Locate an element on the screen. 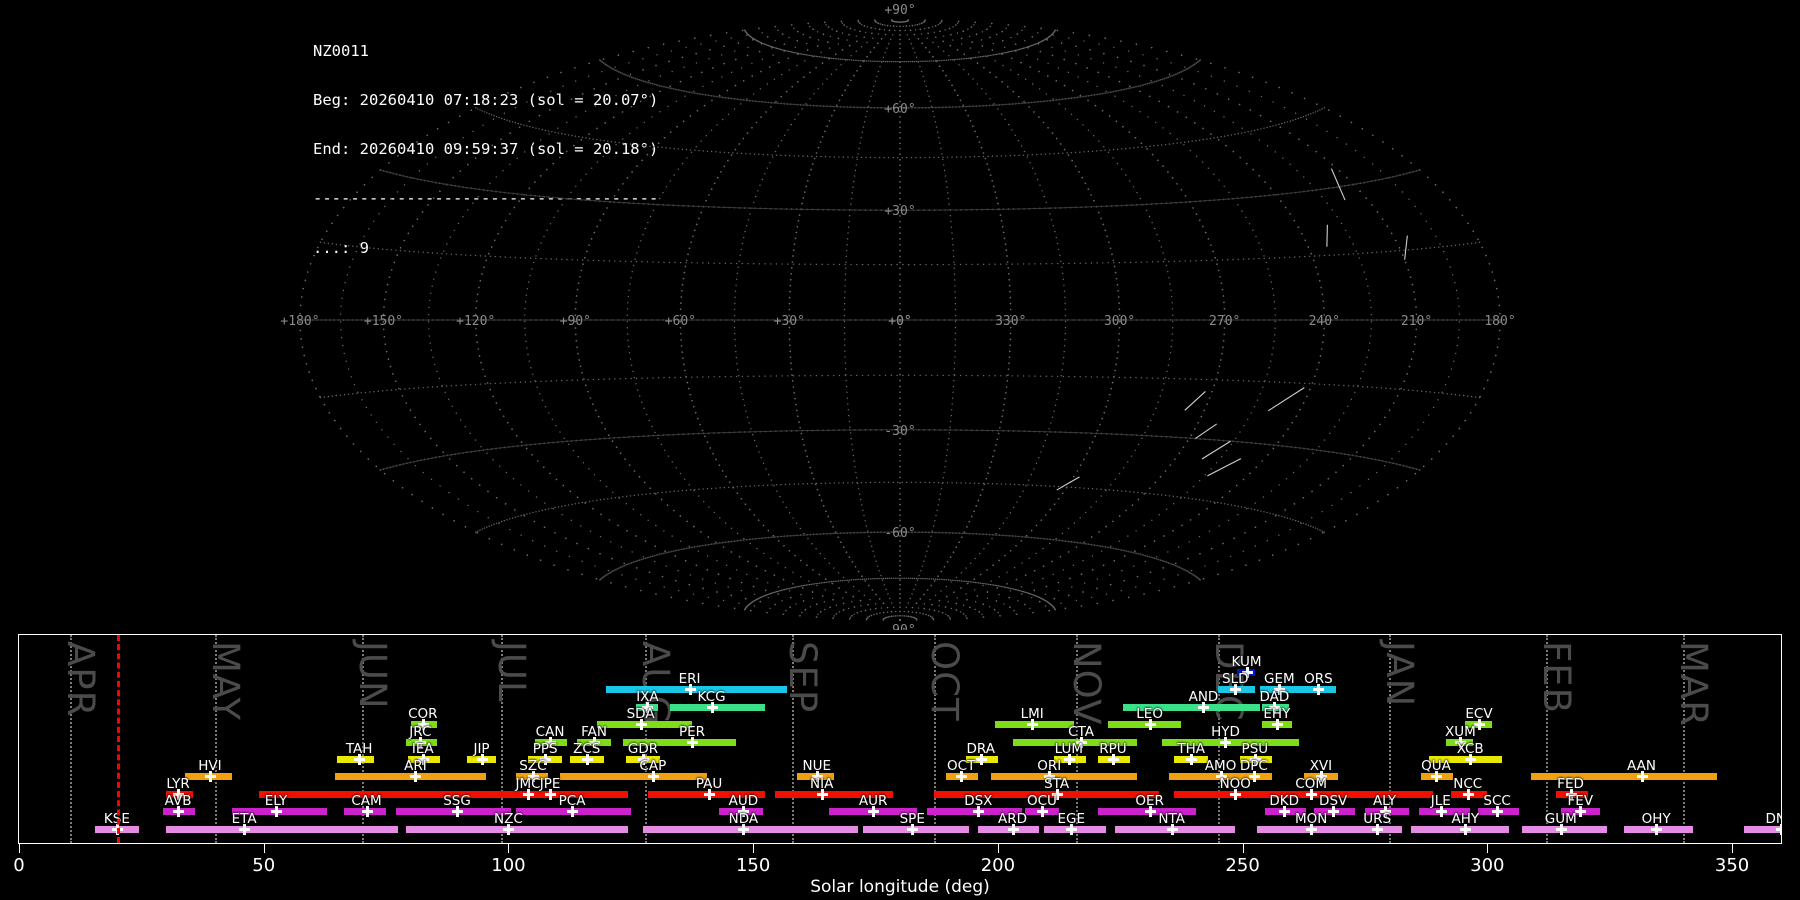 This screenshot has width=1800, height=900. shower-bar-eta is located at coordinates (282, 829).